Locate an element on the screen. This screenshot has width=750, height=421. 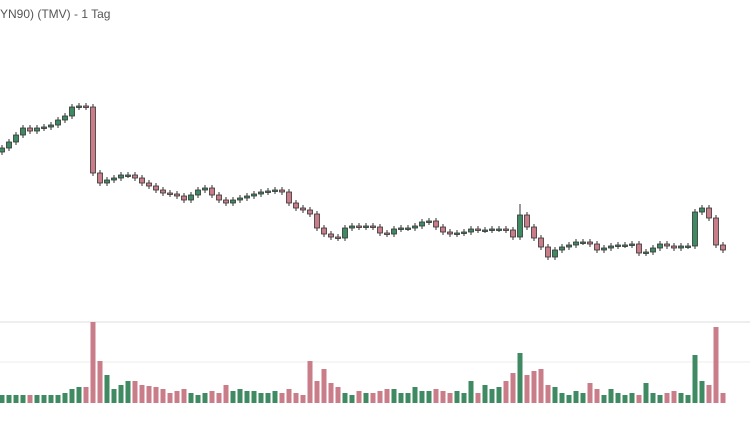
chart-title: YN90) (TMV) - 1 Tag is located at coordinates (55, 14).